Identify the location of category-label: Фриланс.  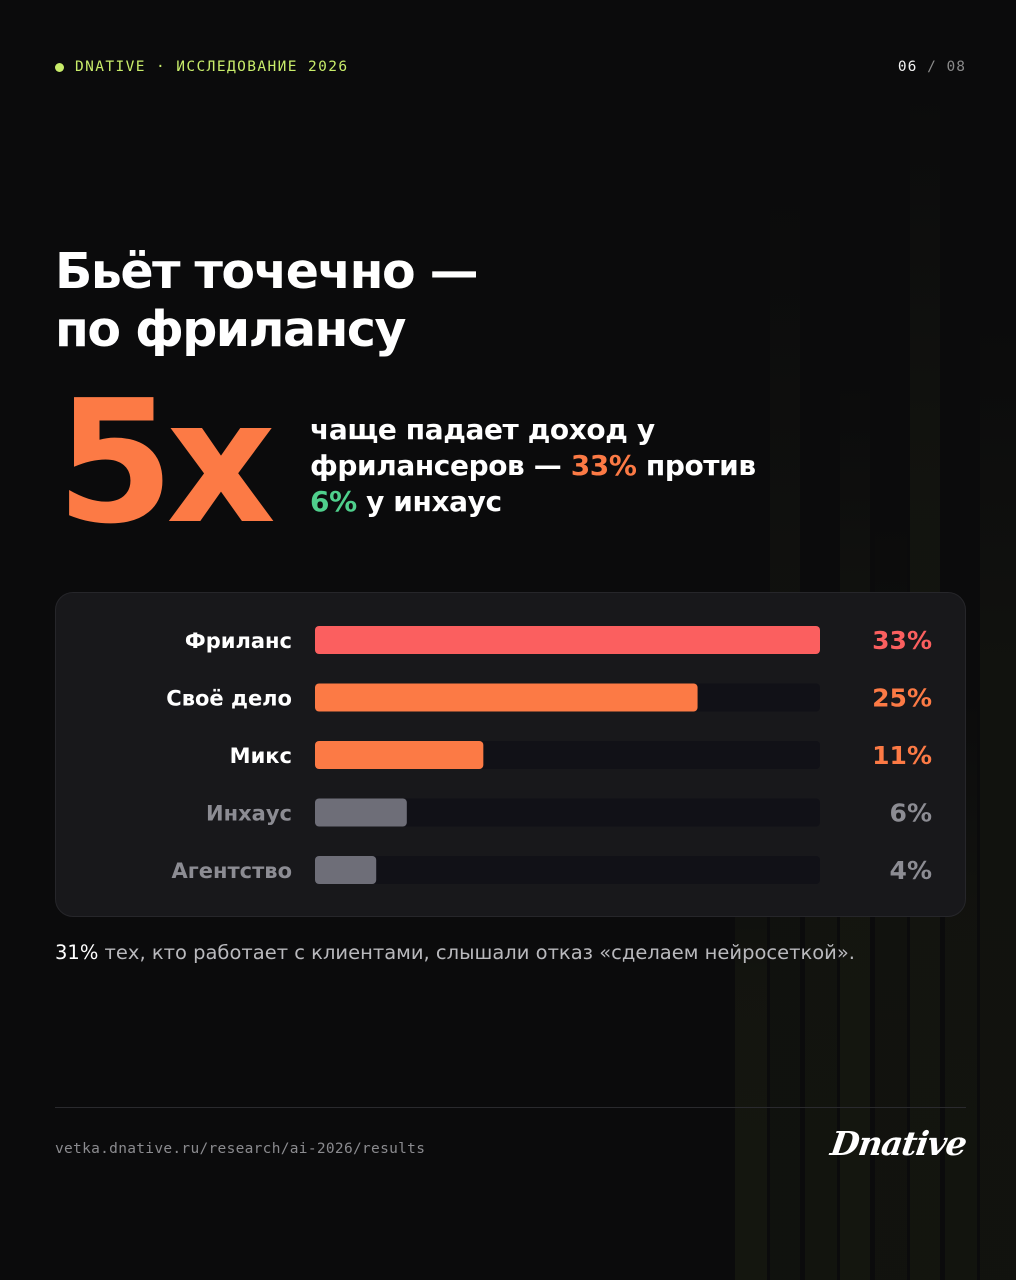
(238, 641).